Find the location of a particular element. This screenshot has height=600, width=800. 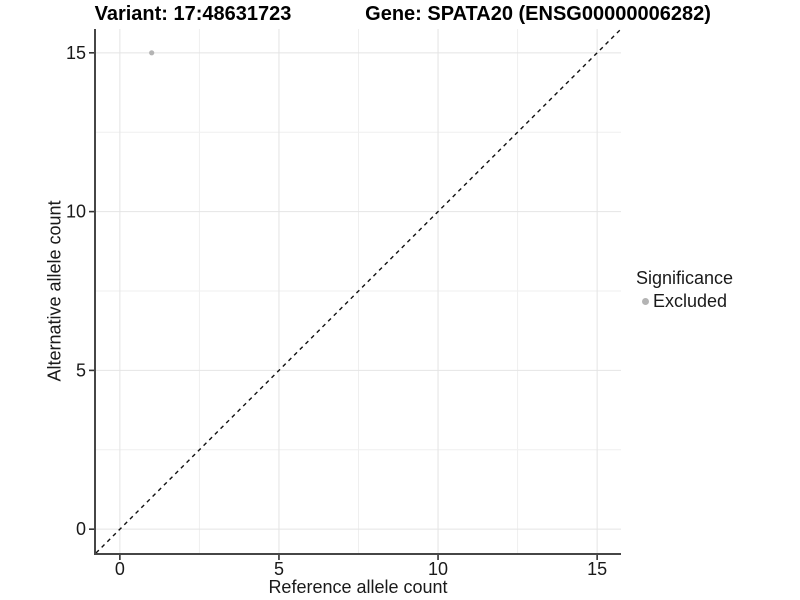

x-tick-label: 10 is located at coordinates (438, 569).